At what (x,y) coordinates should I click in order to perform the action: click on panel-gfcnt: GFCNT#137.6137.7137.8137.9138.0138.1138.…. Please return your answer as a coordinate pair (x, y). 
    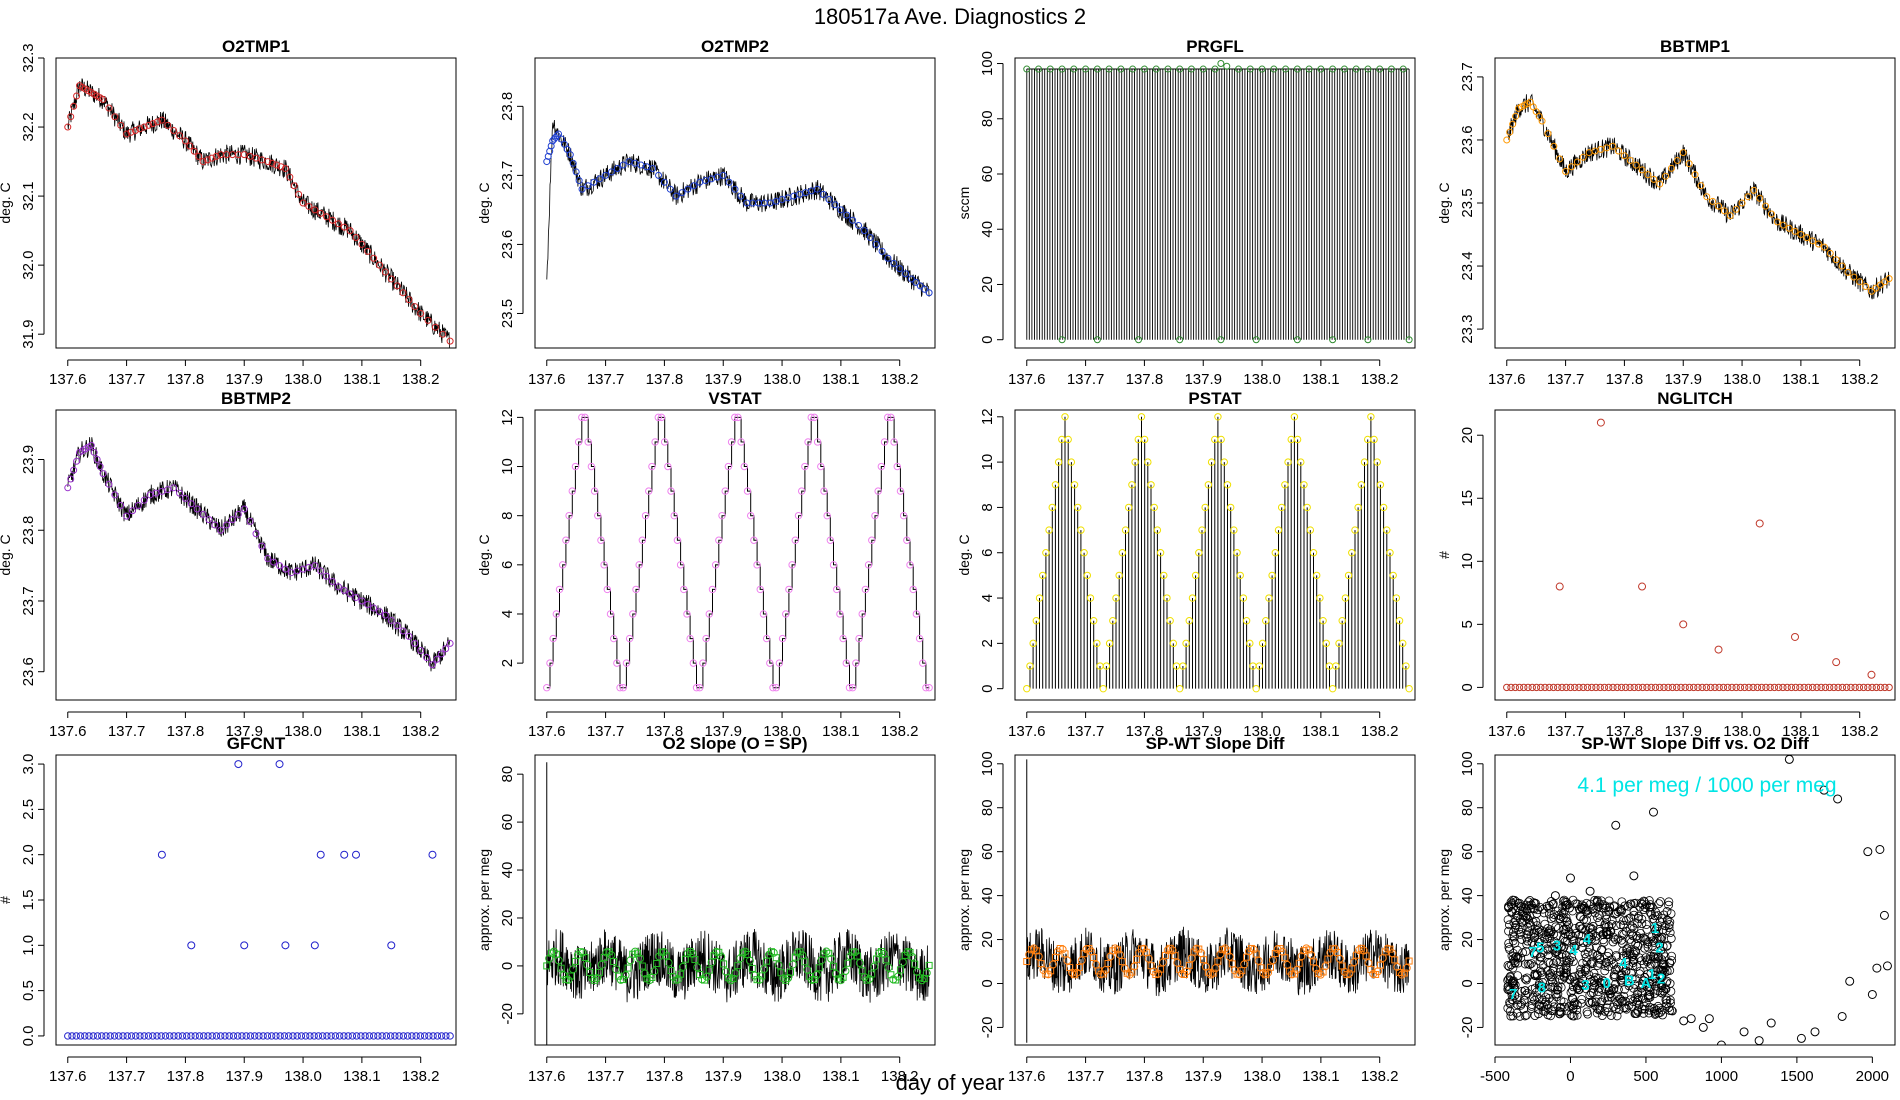
    Looking at the image, I should click on (228, 909).